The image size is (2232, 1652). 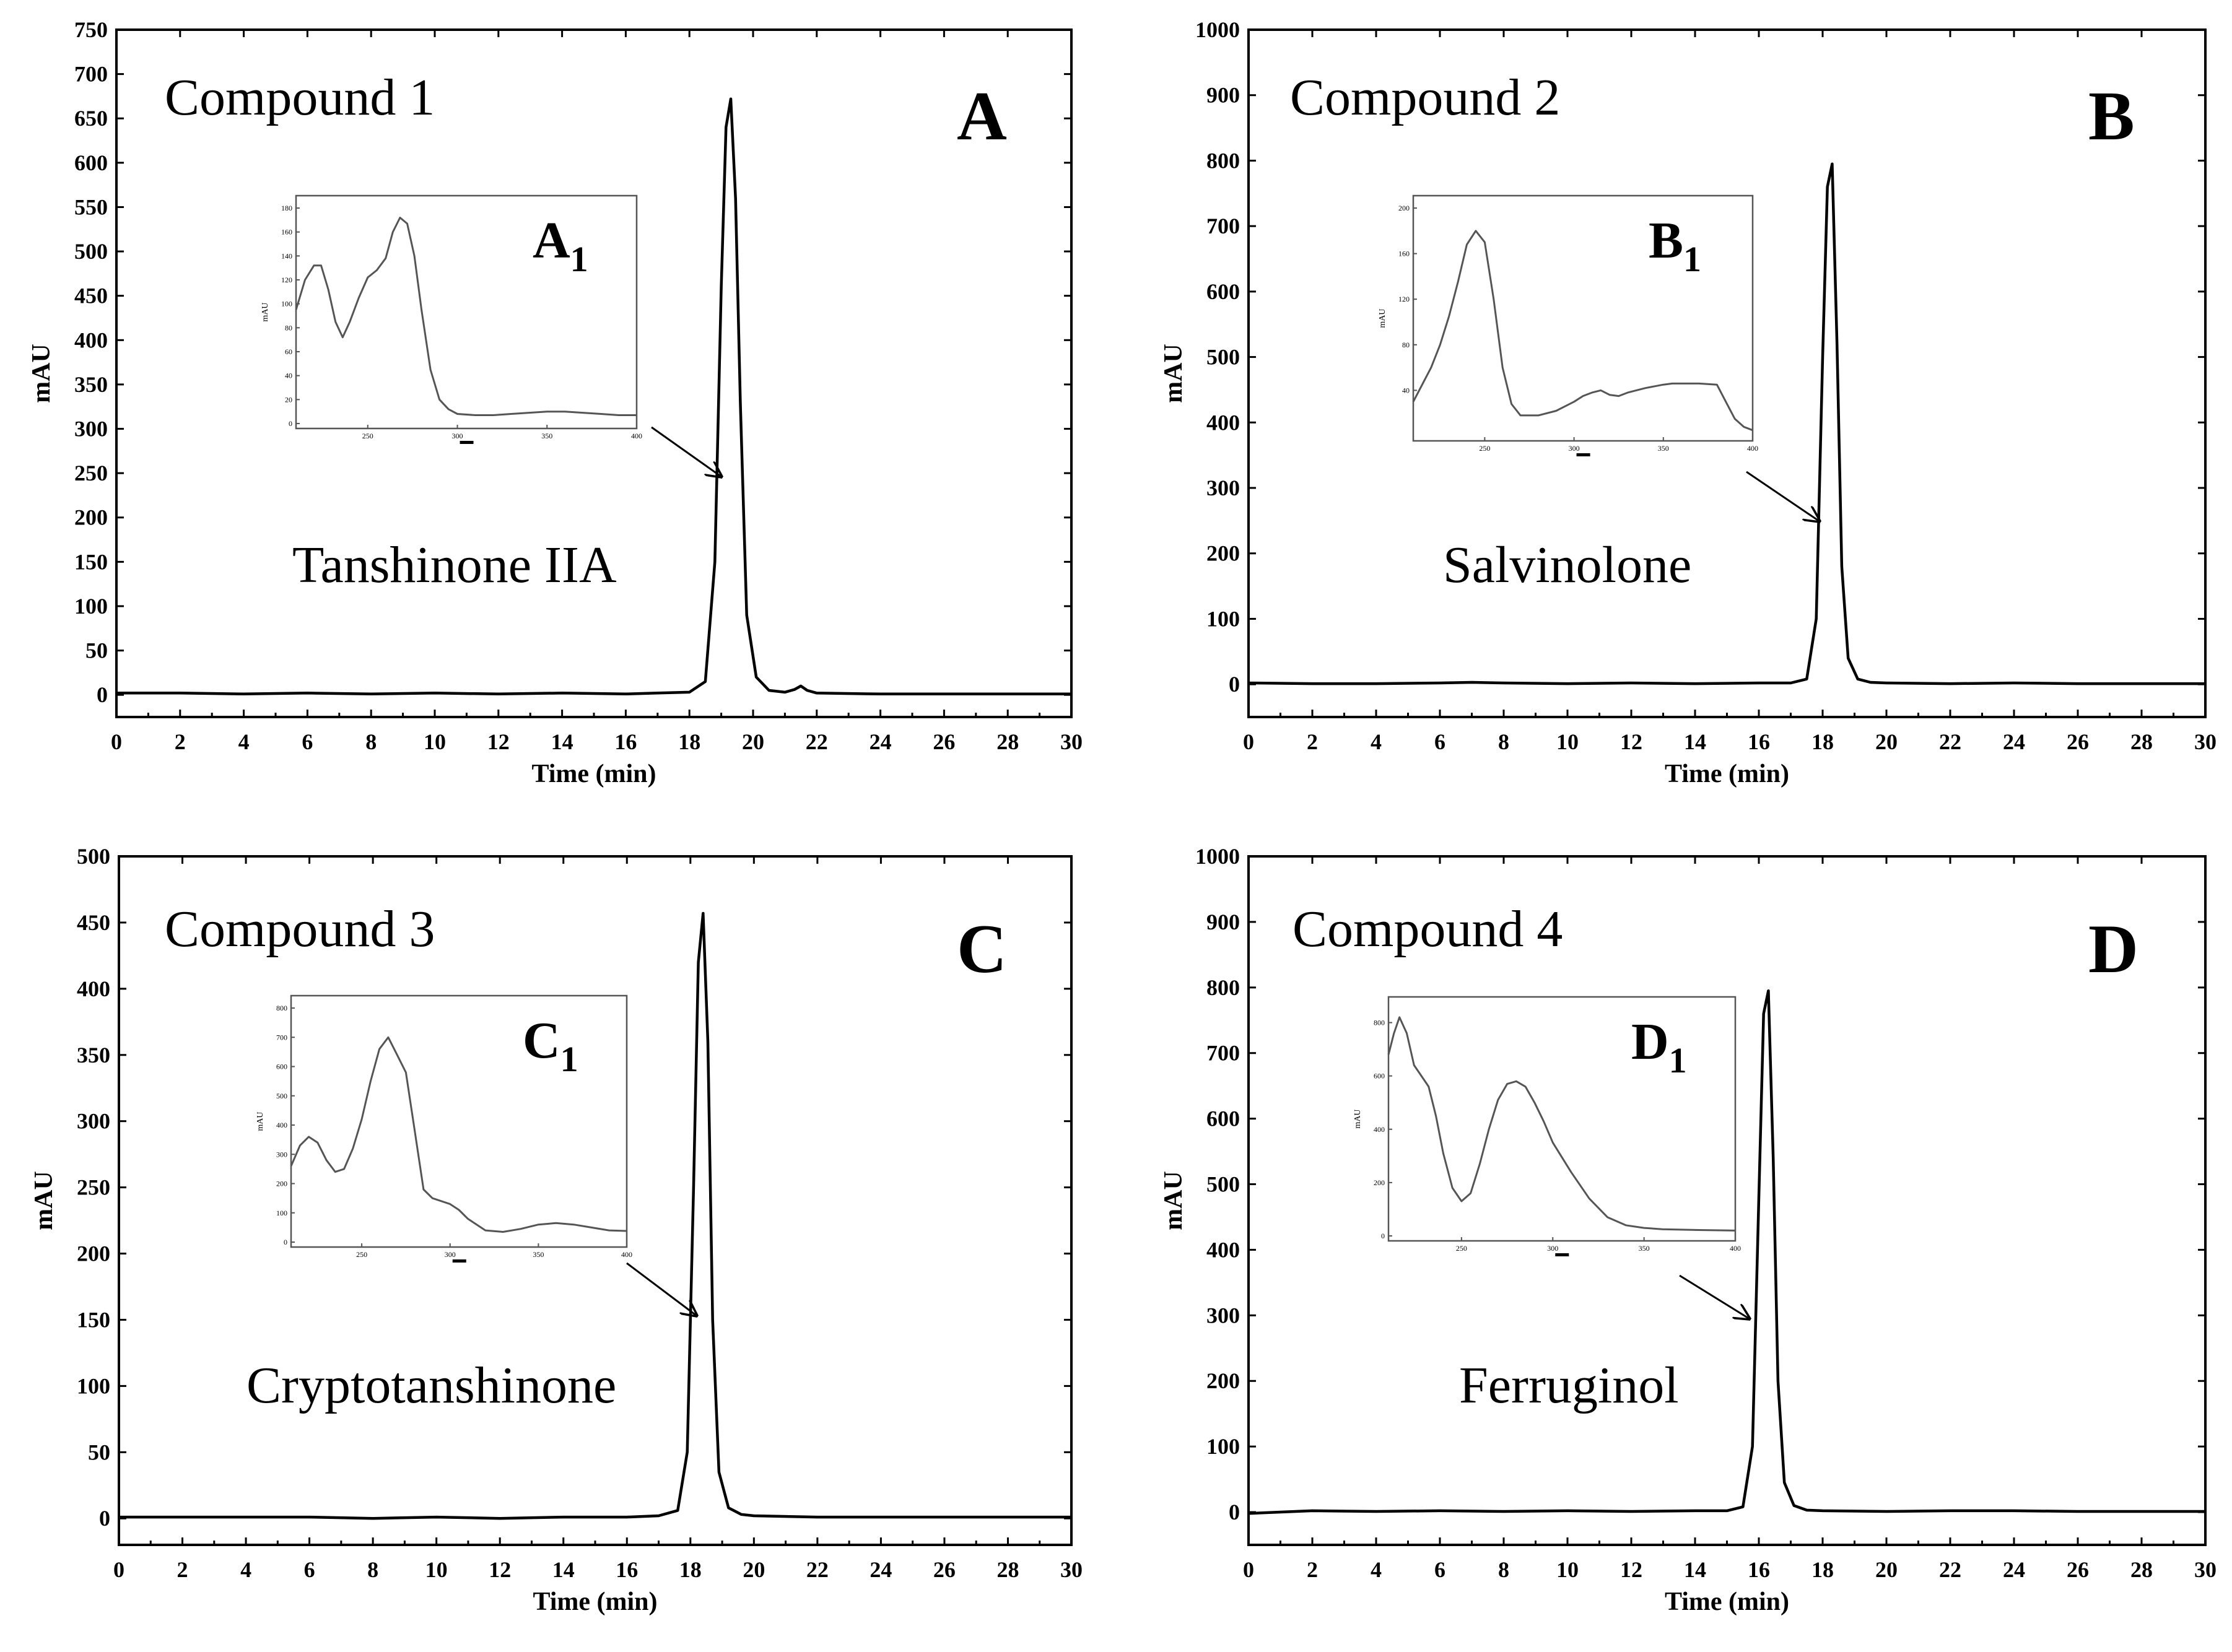 What do you see at coordinates (91, 296) in the screenshot?
I see `y-tick-label: 450` at bounding box center [91, 296].